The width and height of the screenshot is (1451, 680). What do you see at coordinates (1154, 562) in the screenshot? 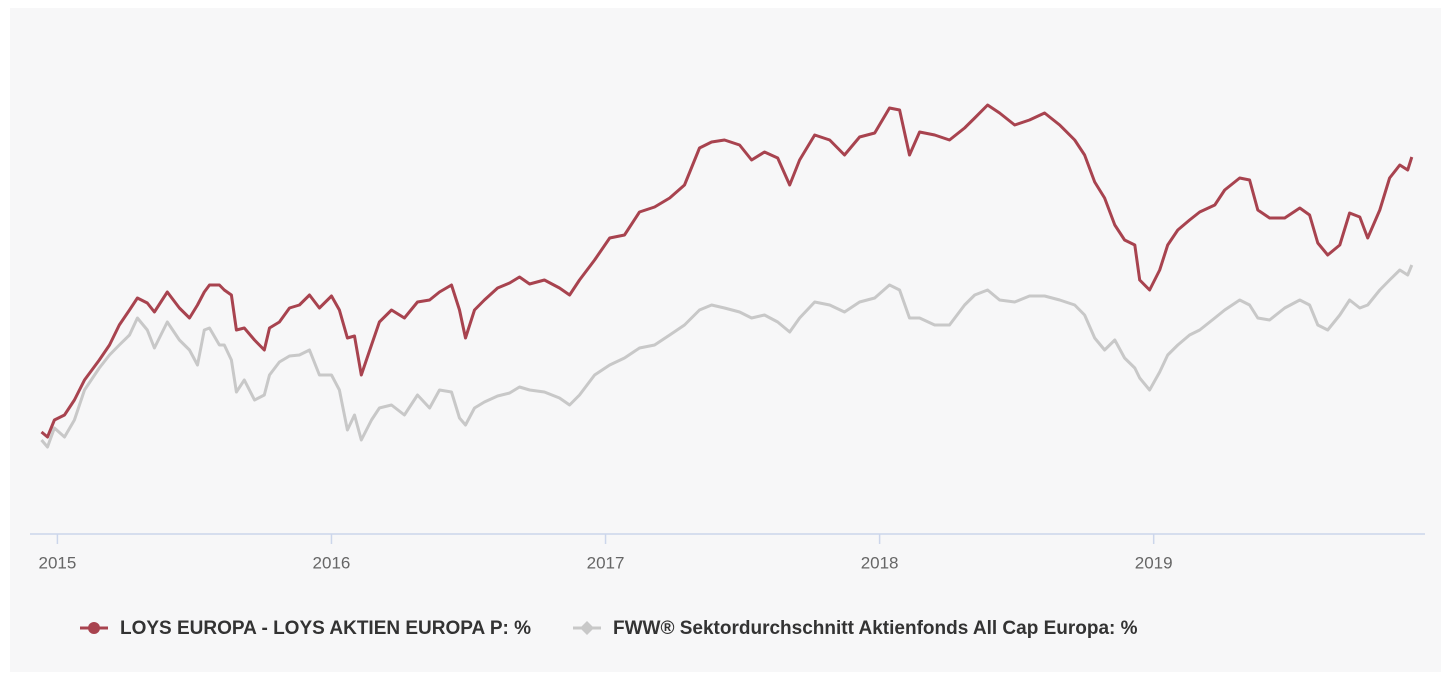
I see `x-tick-label: 2019` at bounding box center [1154, 562].